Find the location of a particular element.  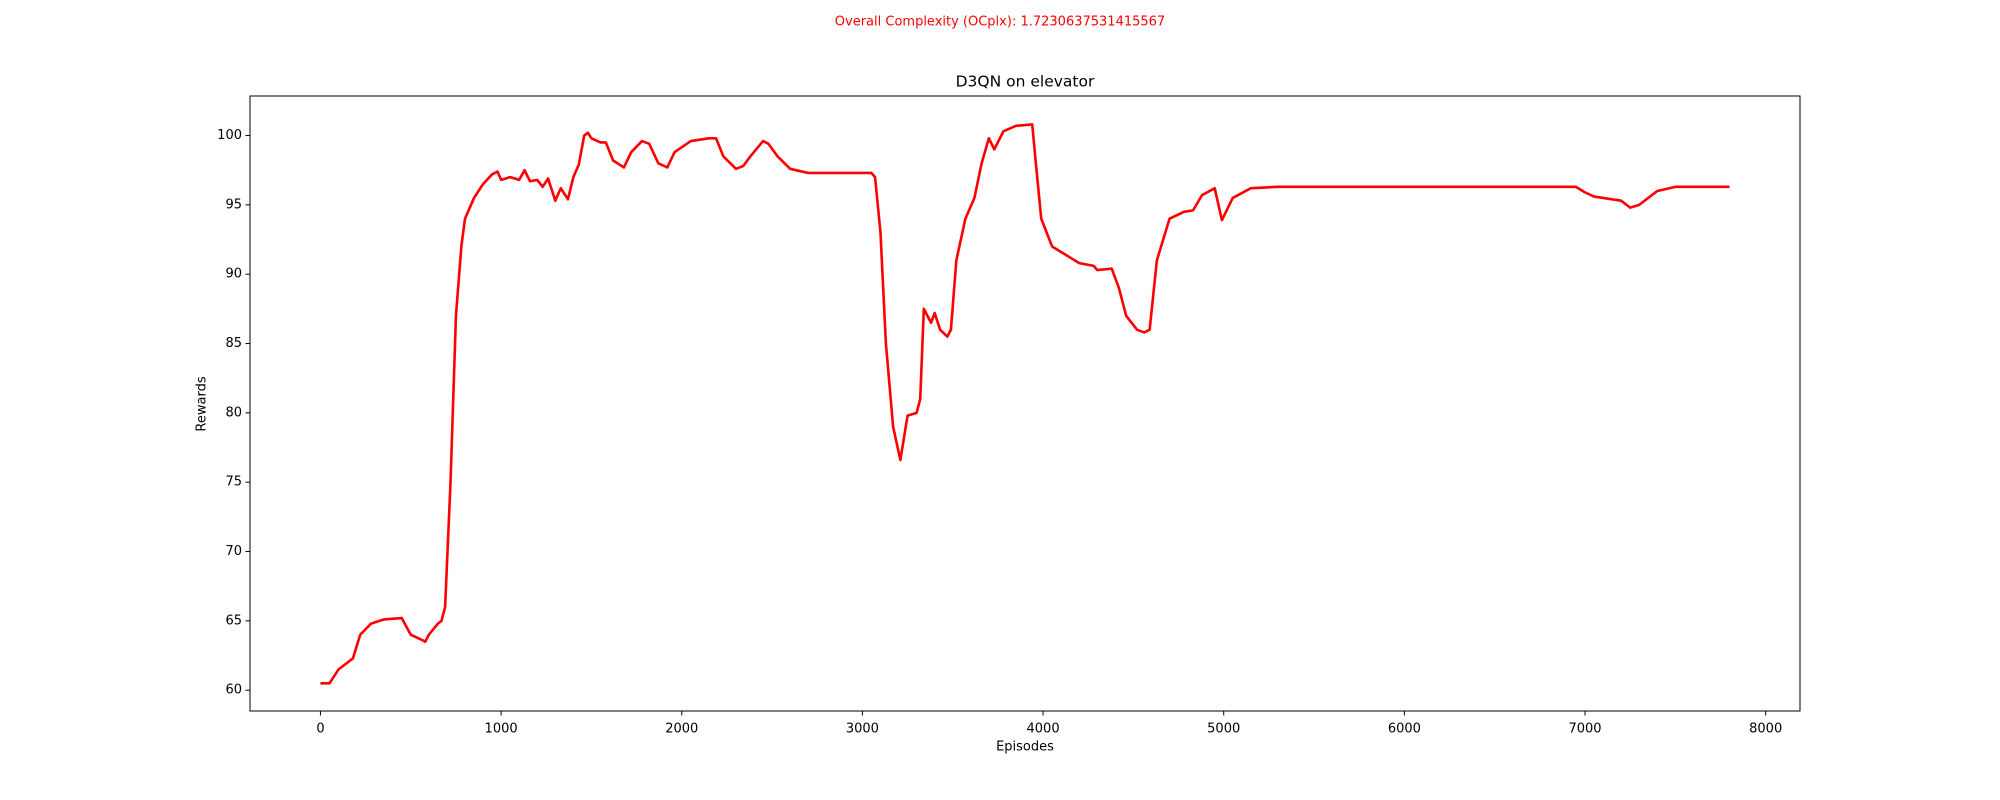

x-tick-label: 4000 is located at coordinates (1043, 729).